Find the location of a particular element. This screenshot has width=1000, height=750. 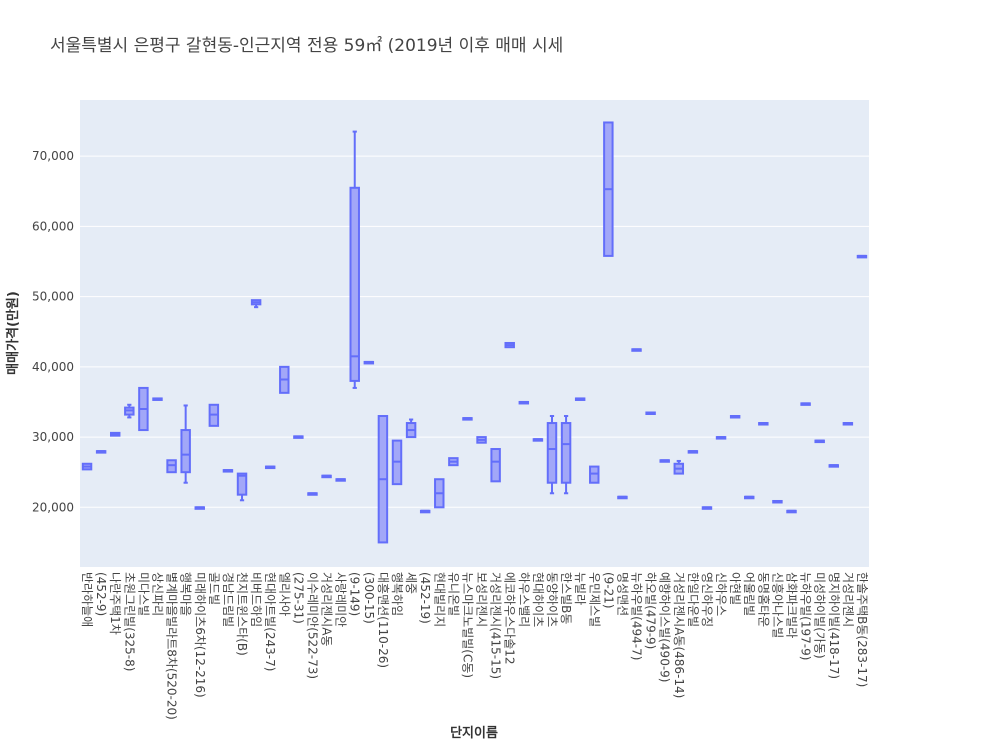

x-tick-label: 별계마을빌라트8차(520-20) is located at coordinates (172, 646).